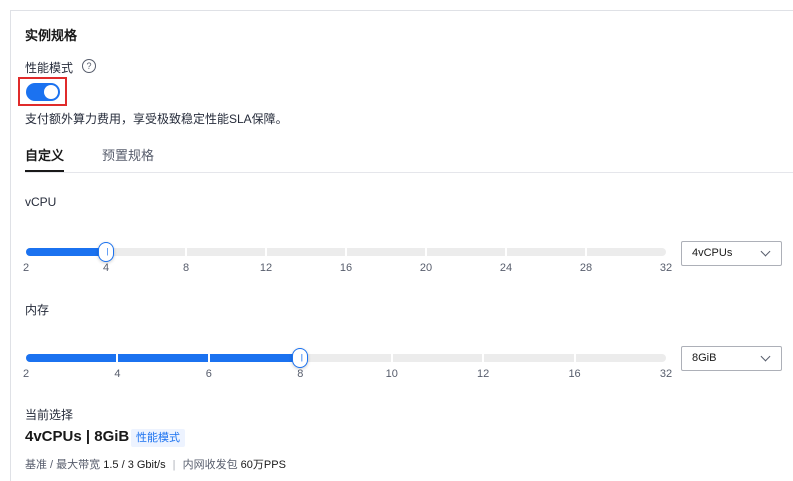 This screenshot has height=481, width=793. Describe the element at coordinates (426, 268) in the screenshot. I see `tick-label: 20` at that location.